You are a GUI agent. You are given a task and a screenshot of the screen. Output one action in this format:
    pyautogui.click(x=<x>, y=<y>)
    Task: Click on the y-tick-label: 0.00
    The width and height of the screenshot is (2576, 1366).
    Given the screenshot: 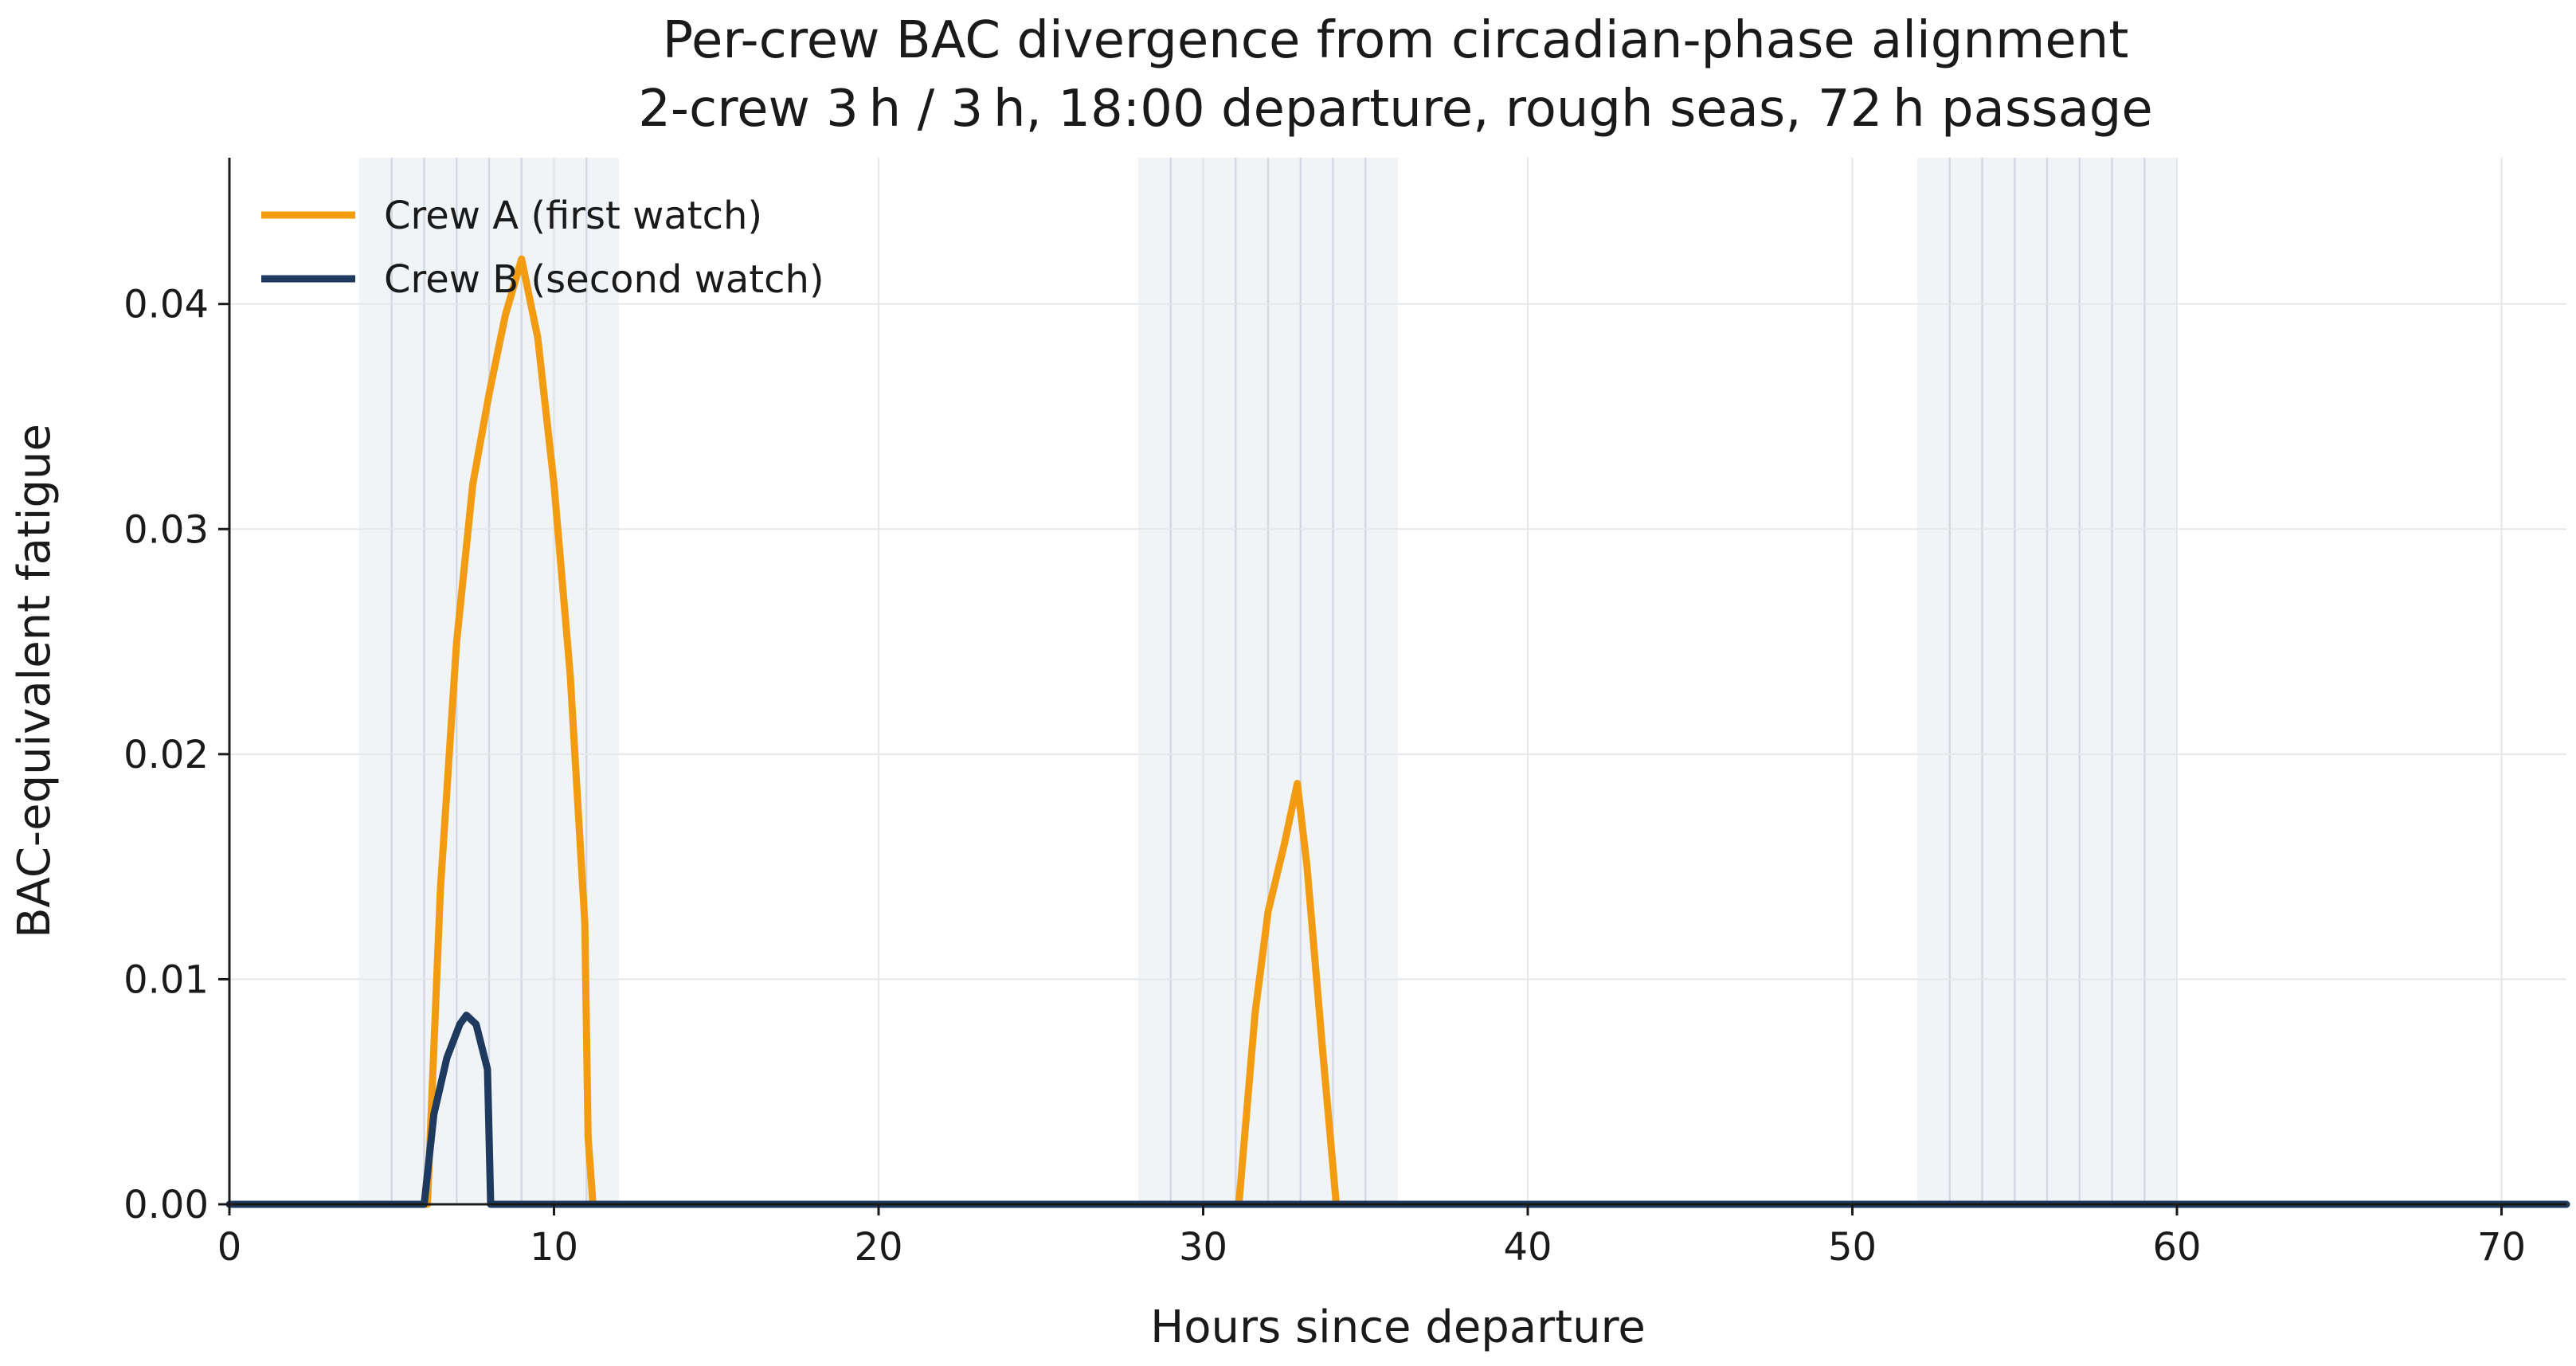 What is the action you would take?
    pyautogui.click(x=166, y=1205)
    